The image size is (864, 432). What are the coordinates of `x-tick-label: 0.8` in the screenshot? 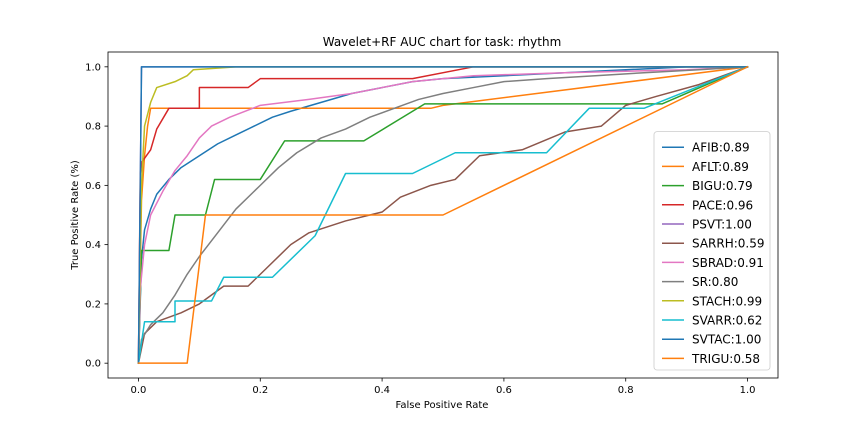 It's located at (626, 390).